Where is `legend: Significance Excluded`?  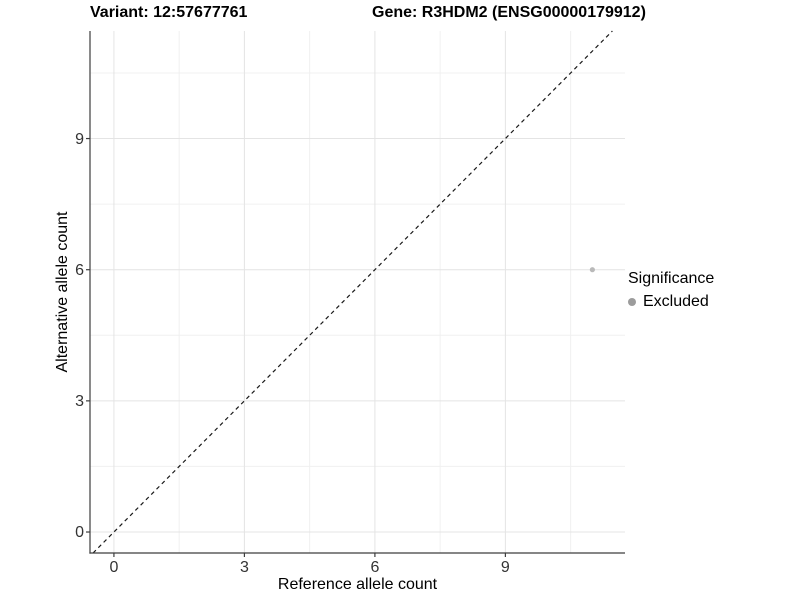
legend: Significance Excluded is located at coordinates (671, 290).